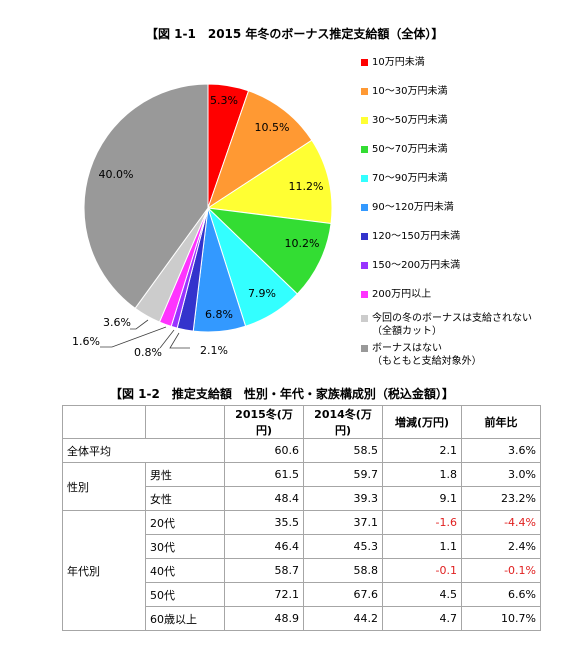  What do you see at coordinates (214, 350) in the screenshot?
I see `slice-value-label: 2.1%` at bounding box center [214, 350].